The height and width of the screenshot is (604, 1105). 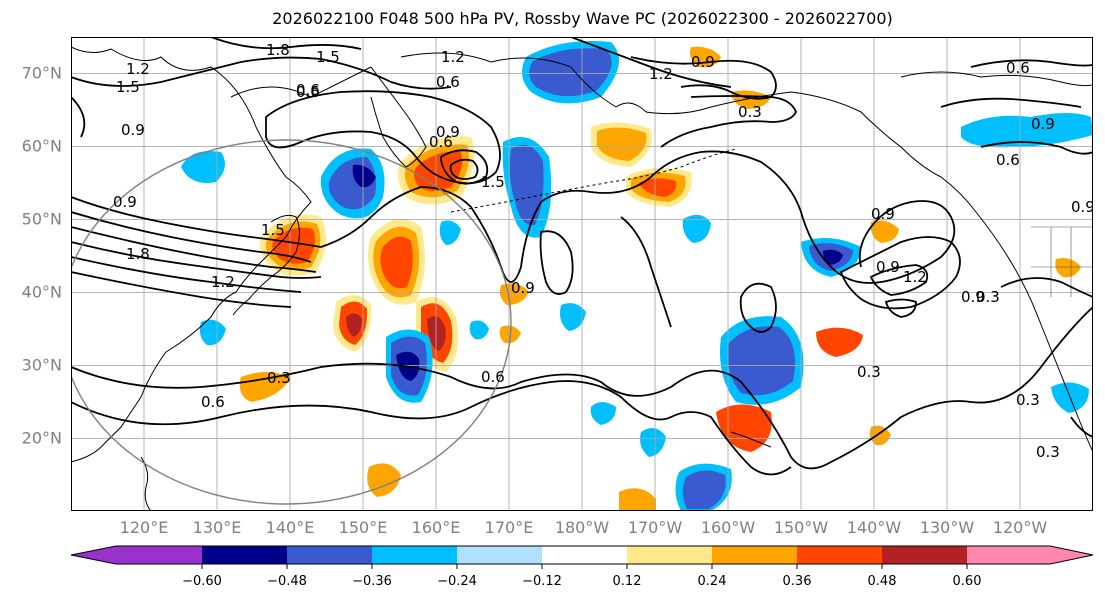 What do you see at coordinates (372, 581) in the screenshot?
I see `colorbar-tick-label: −0.36` at bounding box center [372, 581].